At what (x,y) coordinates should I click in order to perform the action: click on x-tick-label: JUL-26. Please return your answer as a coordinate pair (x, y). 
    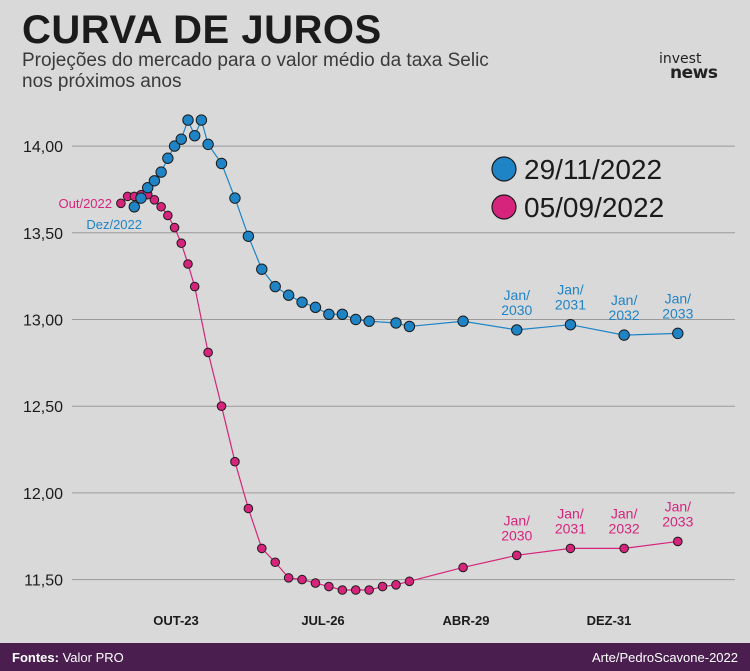
    Looking at the image, I should click on (322, 620).